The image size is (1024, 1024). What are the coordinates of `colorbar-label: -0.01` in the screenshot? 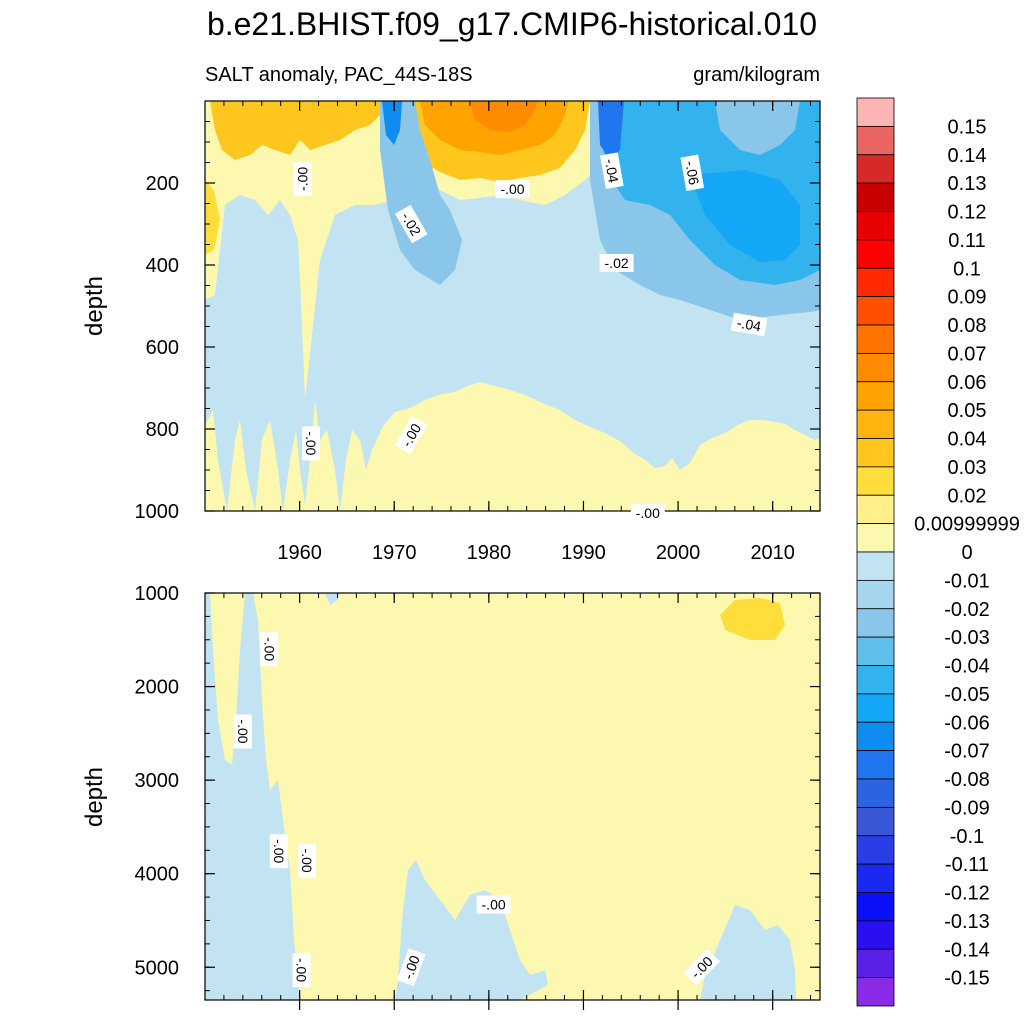 It's located at (967, 581).